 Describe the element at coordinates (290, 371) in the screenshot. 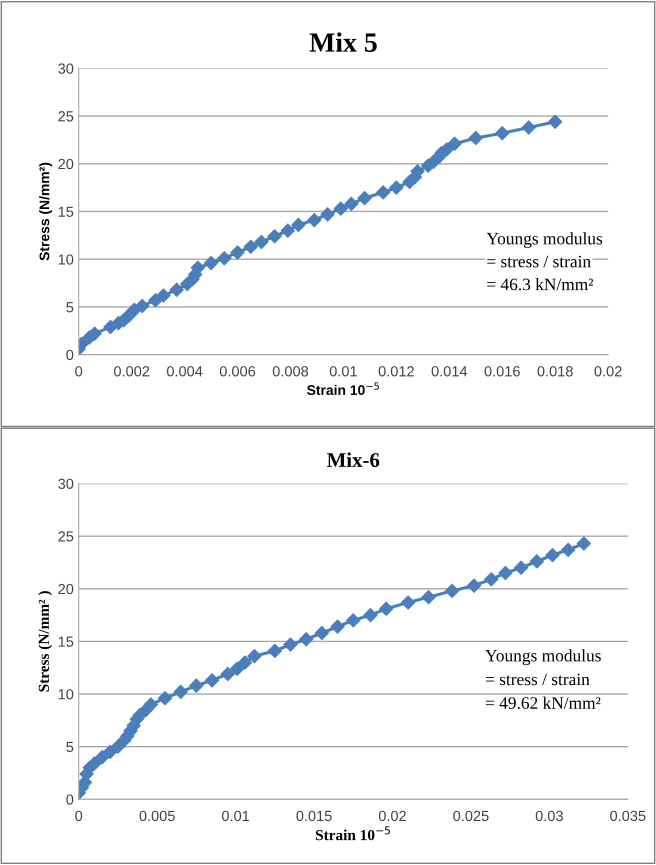

I see `x-tick-label: 0.008` at that location.